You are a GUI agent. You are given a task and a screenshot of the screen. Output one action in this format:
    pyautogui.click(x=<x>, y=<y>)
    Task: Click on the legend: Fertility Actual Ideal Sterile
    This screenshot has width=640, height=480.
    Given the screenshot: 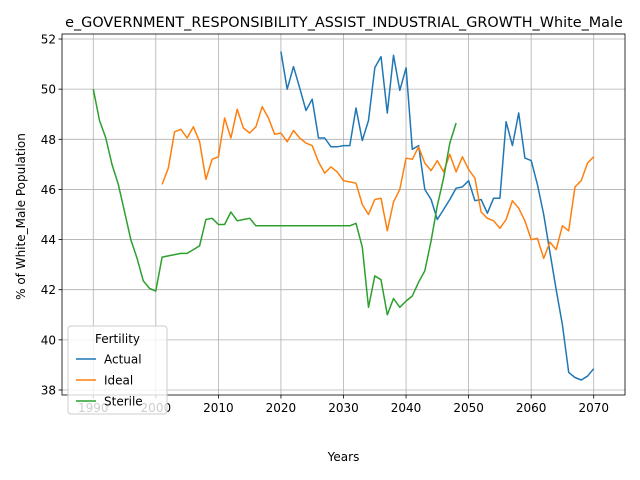 What is the action you would take?
    pyautogui.click(x=117, y=370)
    